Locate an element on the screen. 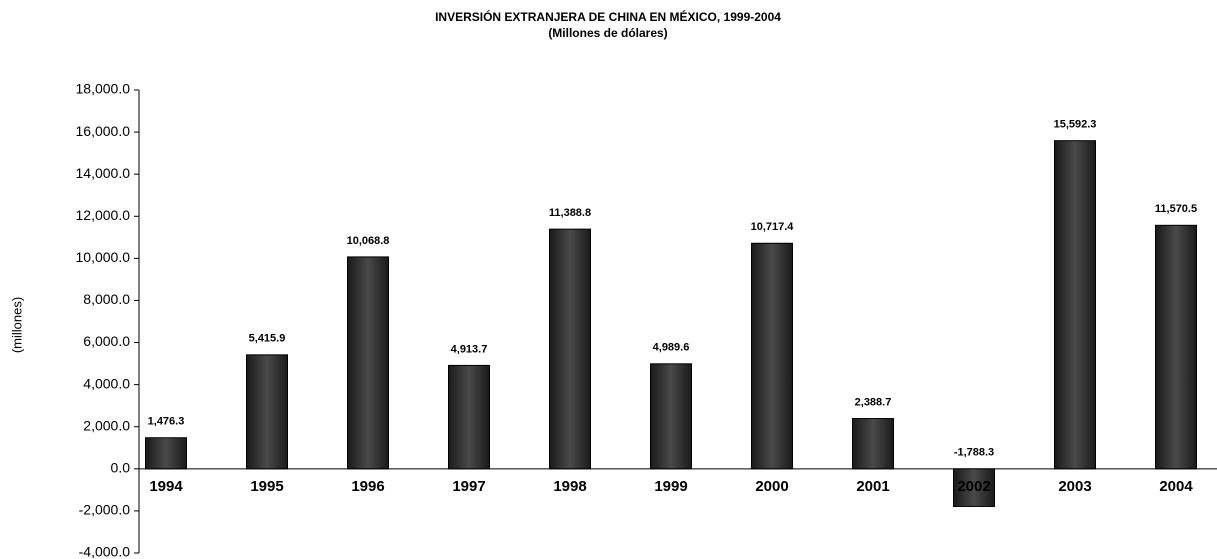  x-tick-label: 1999 is located at coordinates (670, 486).